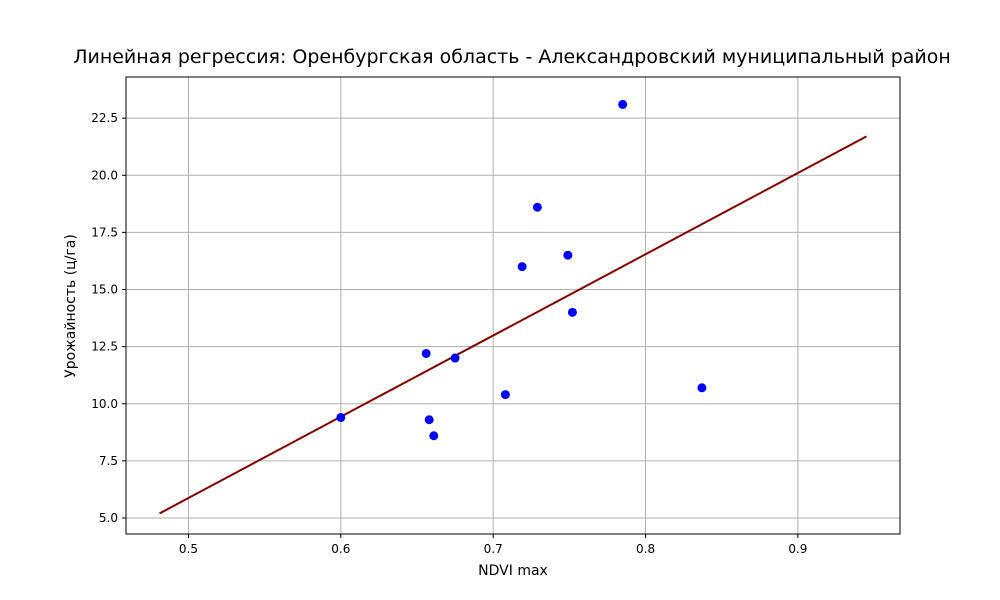 The image size is (1000, 600). What do you see at coordinates (493, 549) in the screenshot?
I see `x-tick-label: 0.7` at bounding box center [493, 549].